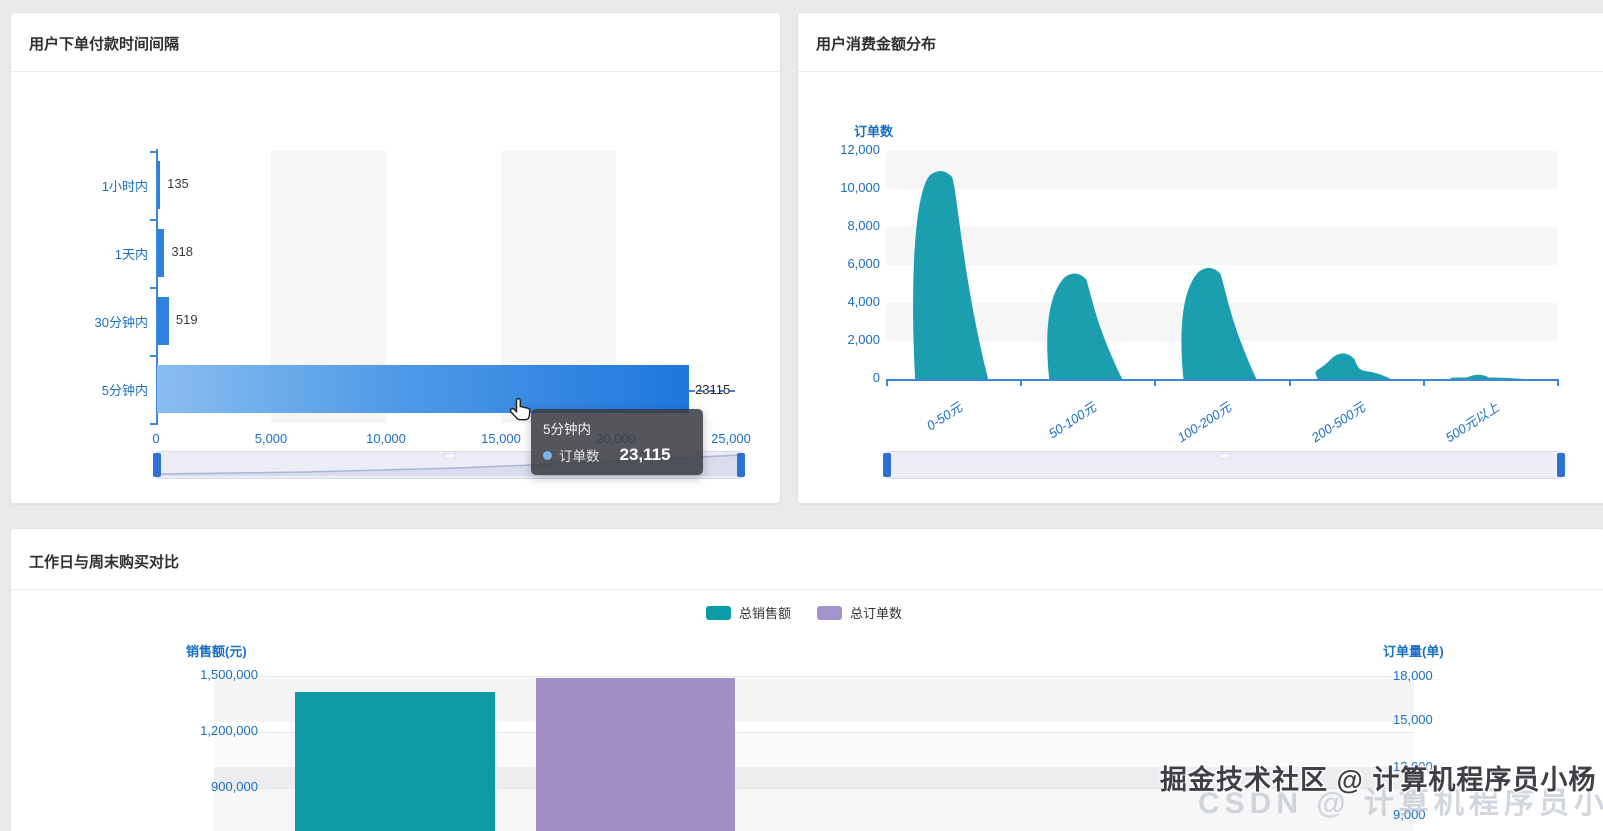 The image size is (1603, 831). Describe the element at coordinates (567, 429) in the screenshot. I see `tooltip-title: 5分钟内` at that location.